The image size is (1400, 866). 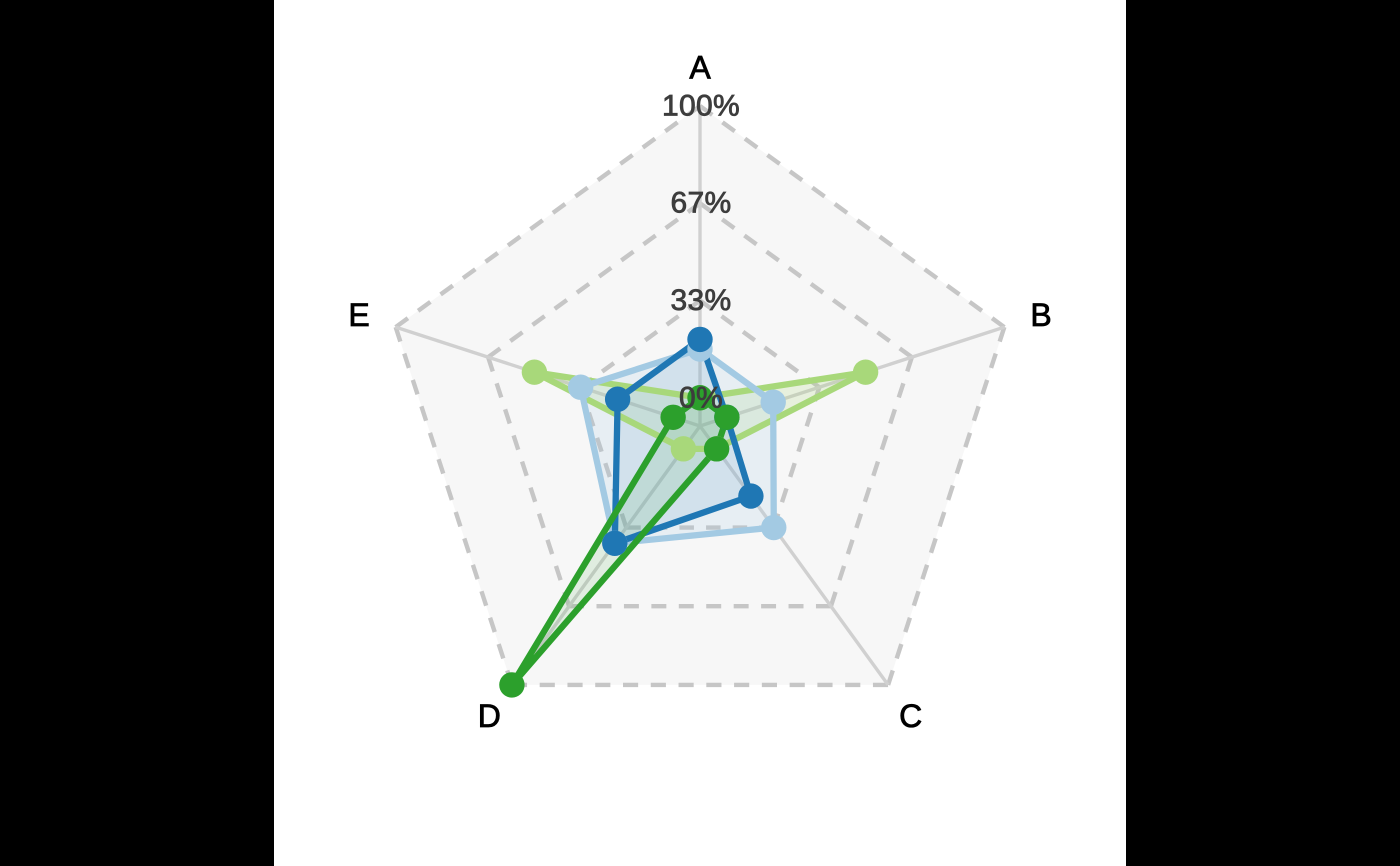 What do you see at coordinates (700, 68) in the screenshot?
I see `svg-text: A` at bounding box center [700, 68].